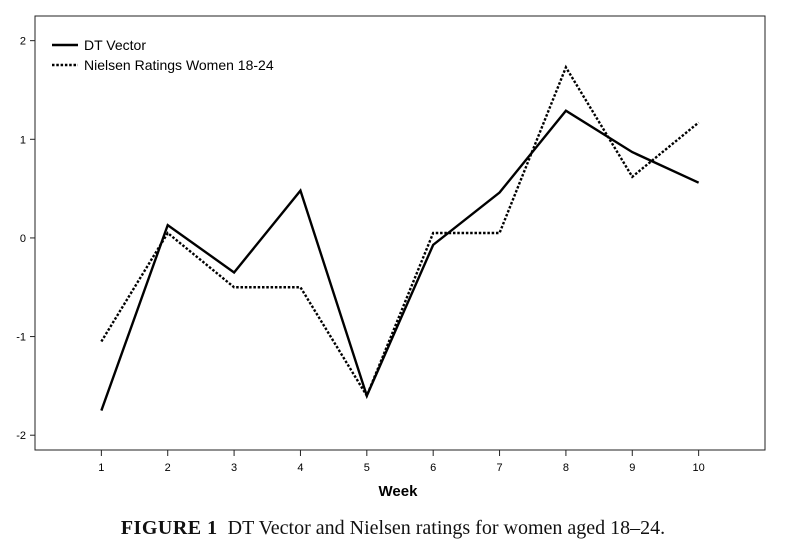 This screenshot has width=786, height=547. I want to click on y-tick-label: 2, so click(23, 42).